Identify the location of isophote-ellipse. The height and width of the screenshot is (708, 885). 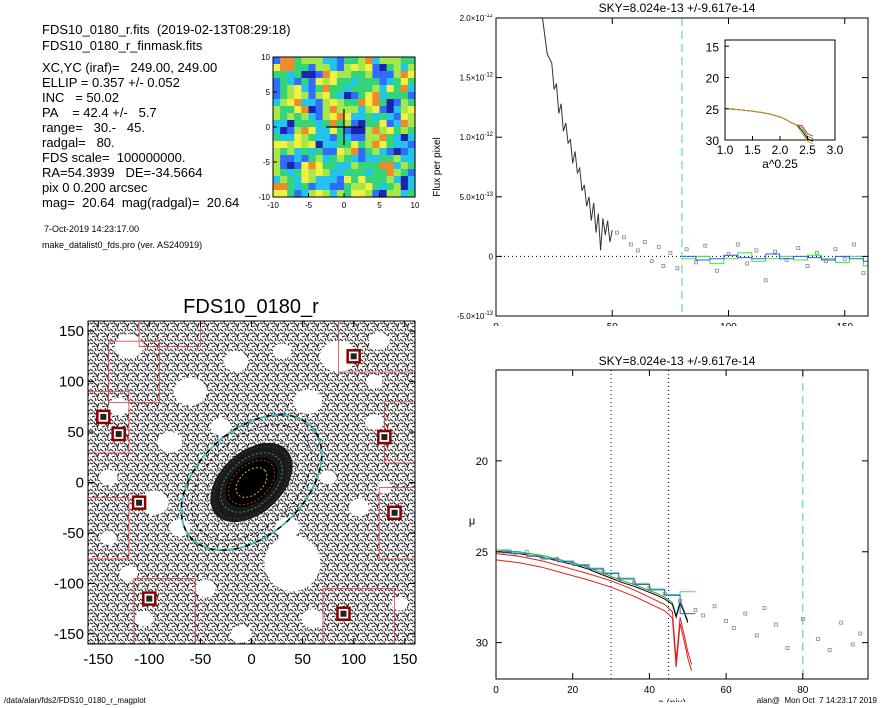
(251, 482).